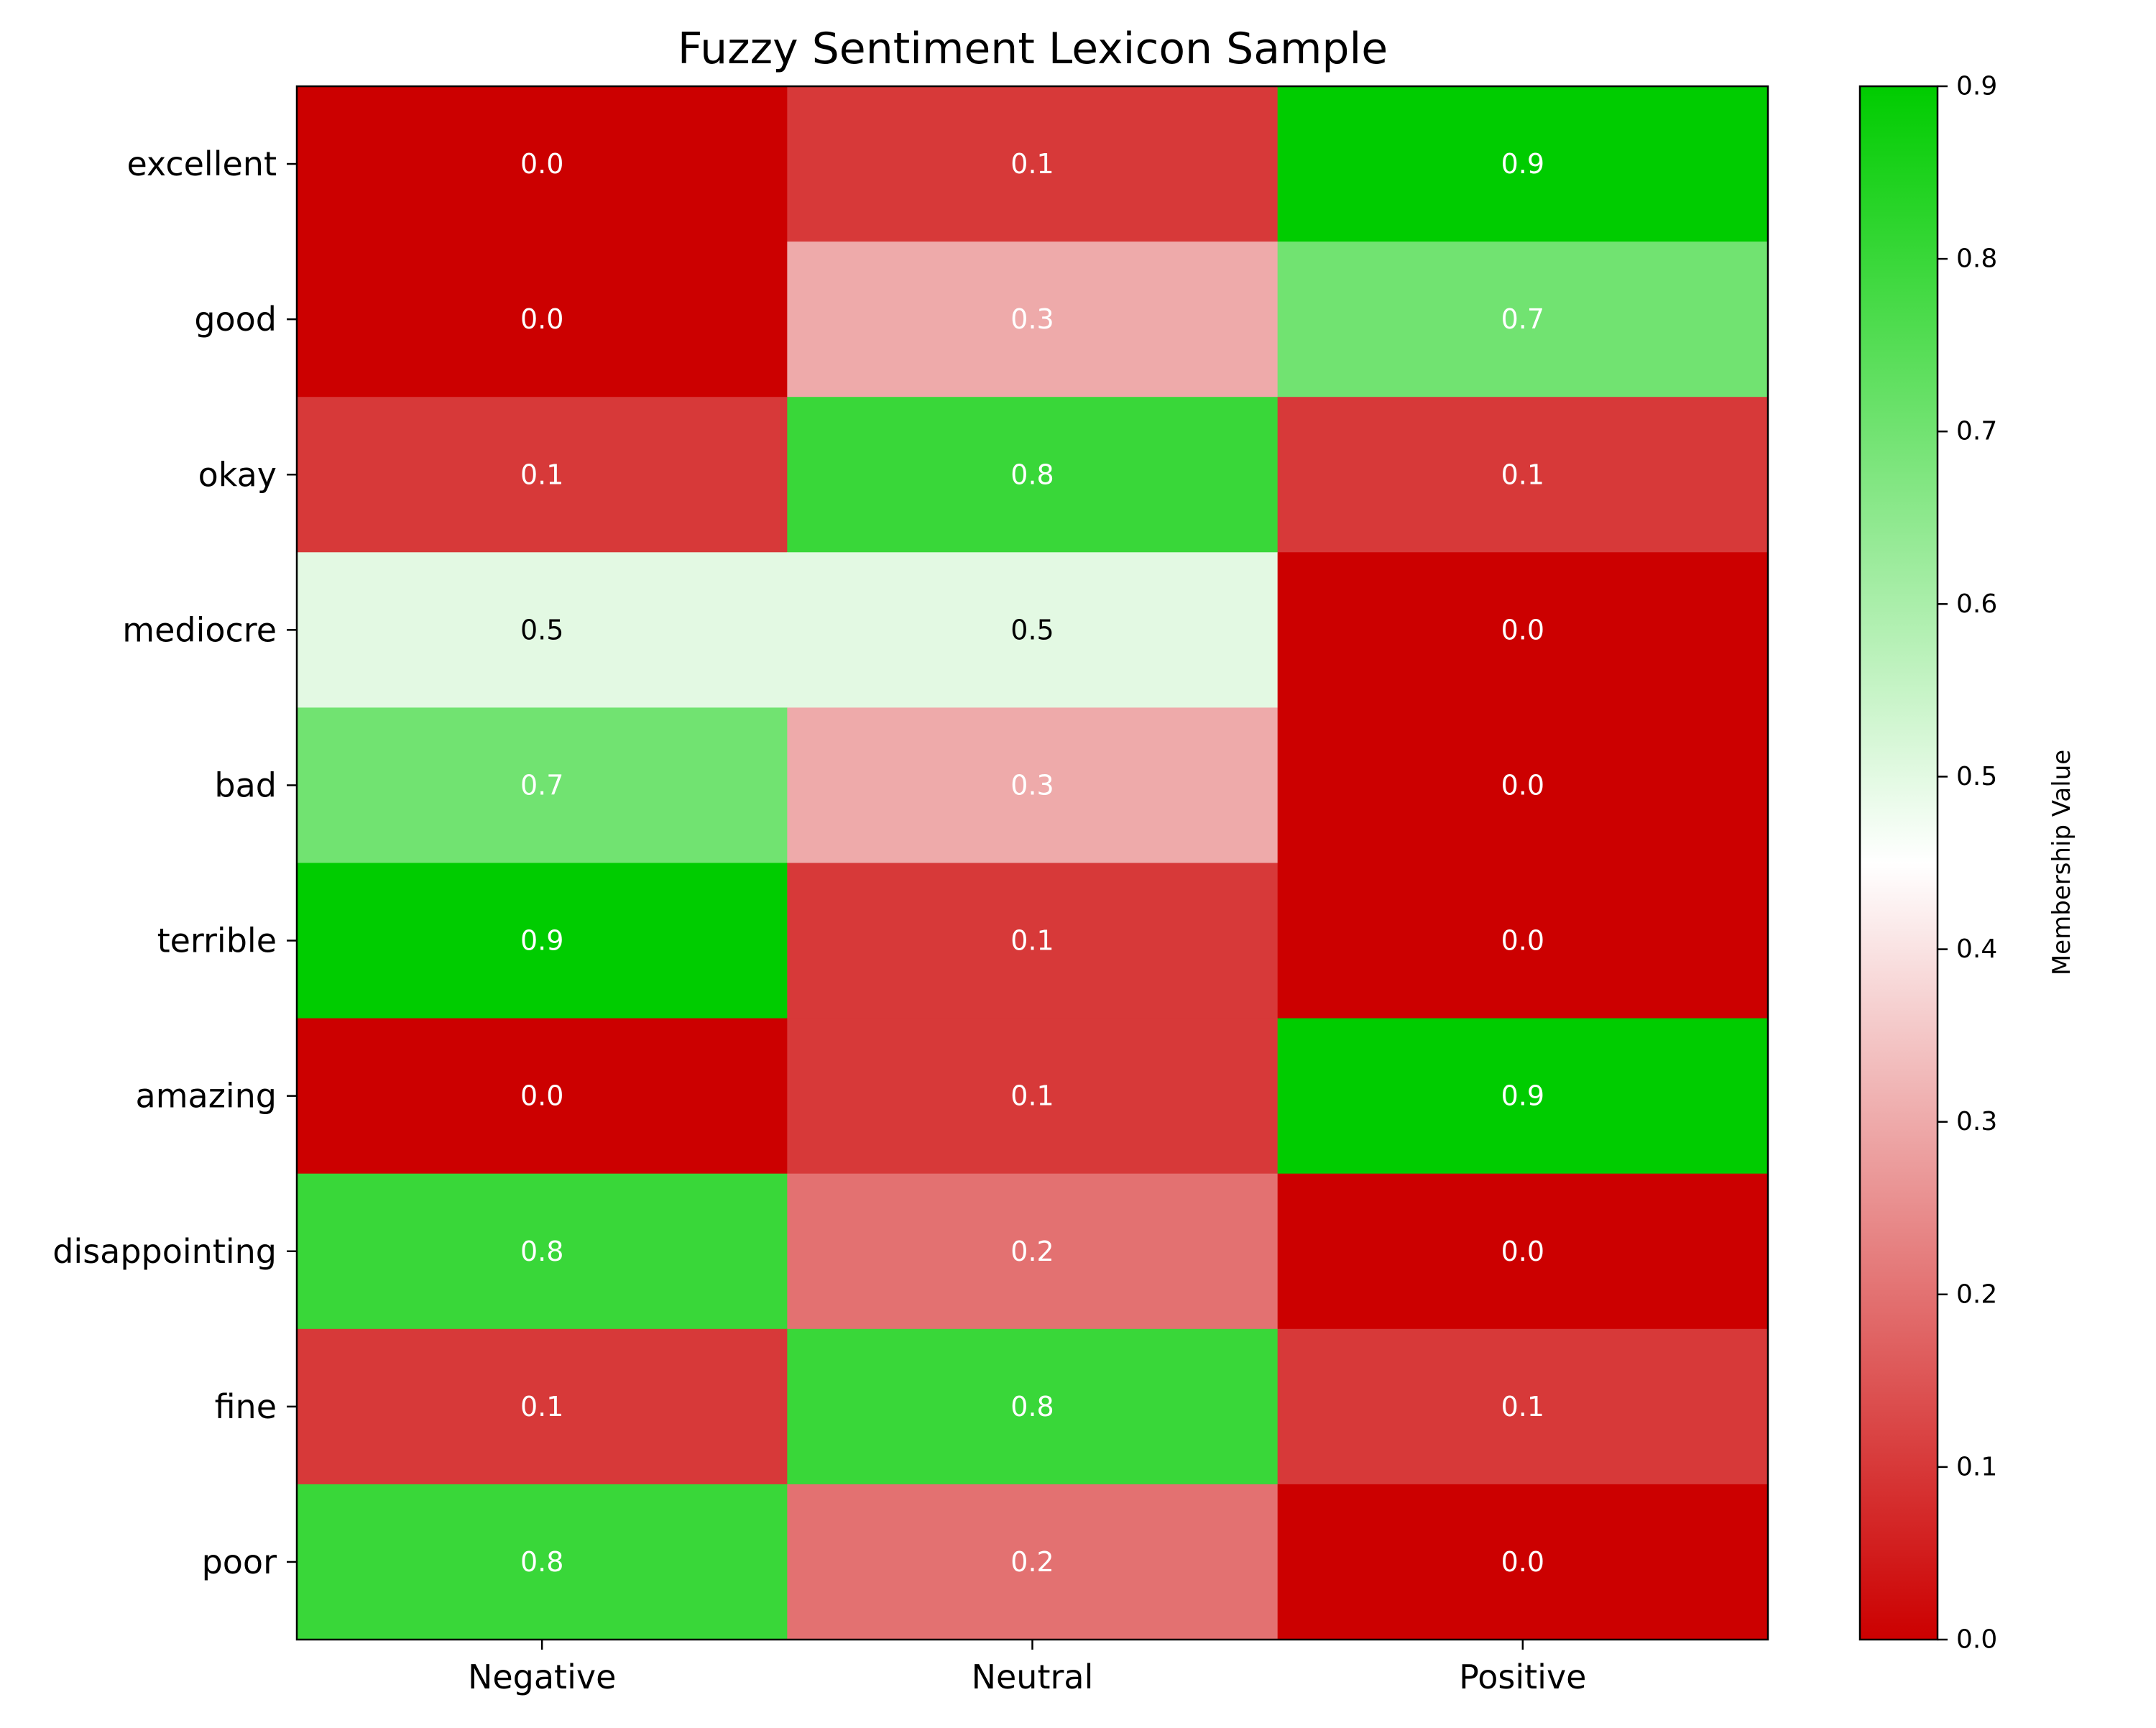 This screenshot has height=1728, width=2156. Describe the element at coordinates (1977, 604) in the screenshot. I see `colorbar-tick-label: 0.6` at that location.